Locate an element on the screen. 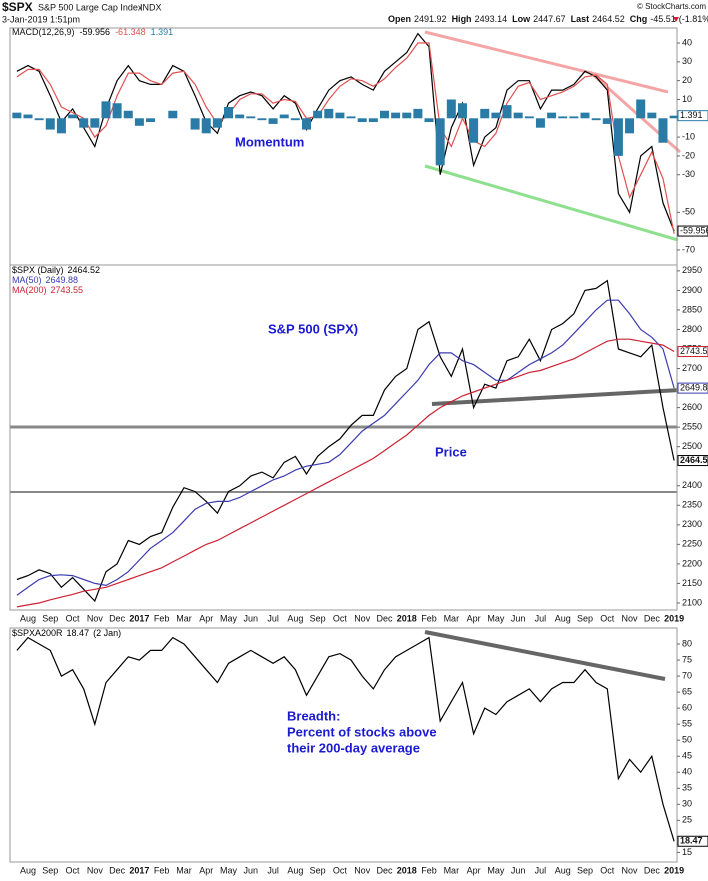  date: 3-Jan-2019 1:51pm is located at coordinates (41, 19).